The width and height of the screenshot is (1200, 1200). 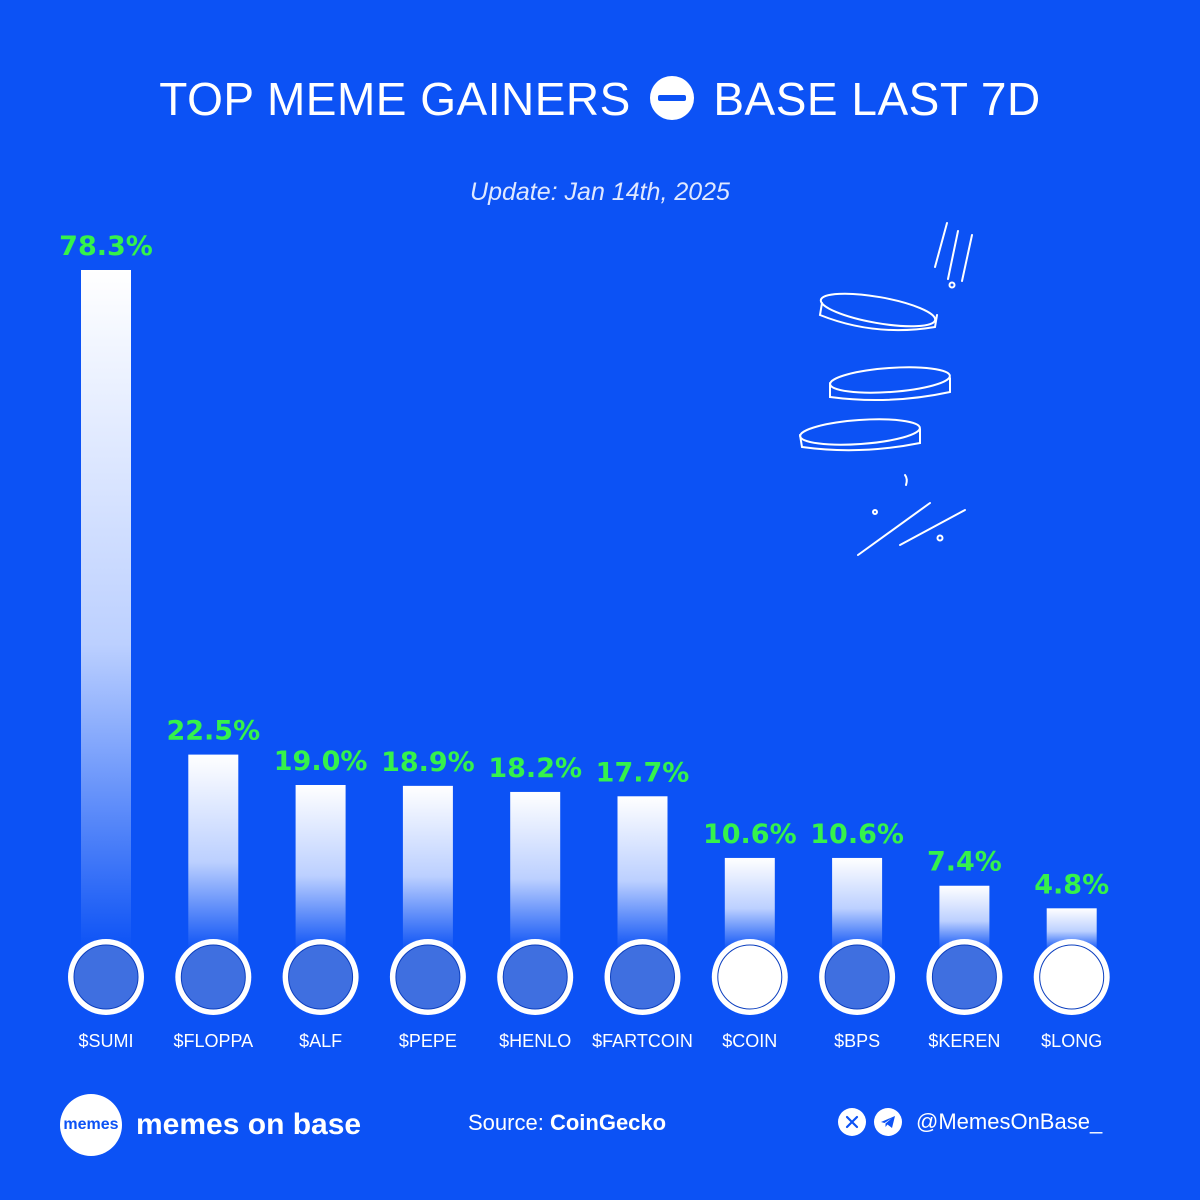 I want to click on tick-label: $COIN, so click(x=749, y=1041).